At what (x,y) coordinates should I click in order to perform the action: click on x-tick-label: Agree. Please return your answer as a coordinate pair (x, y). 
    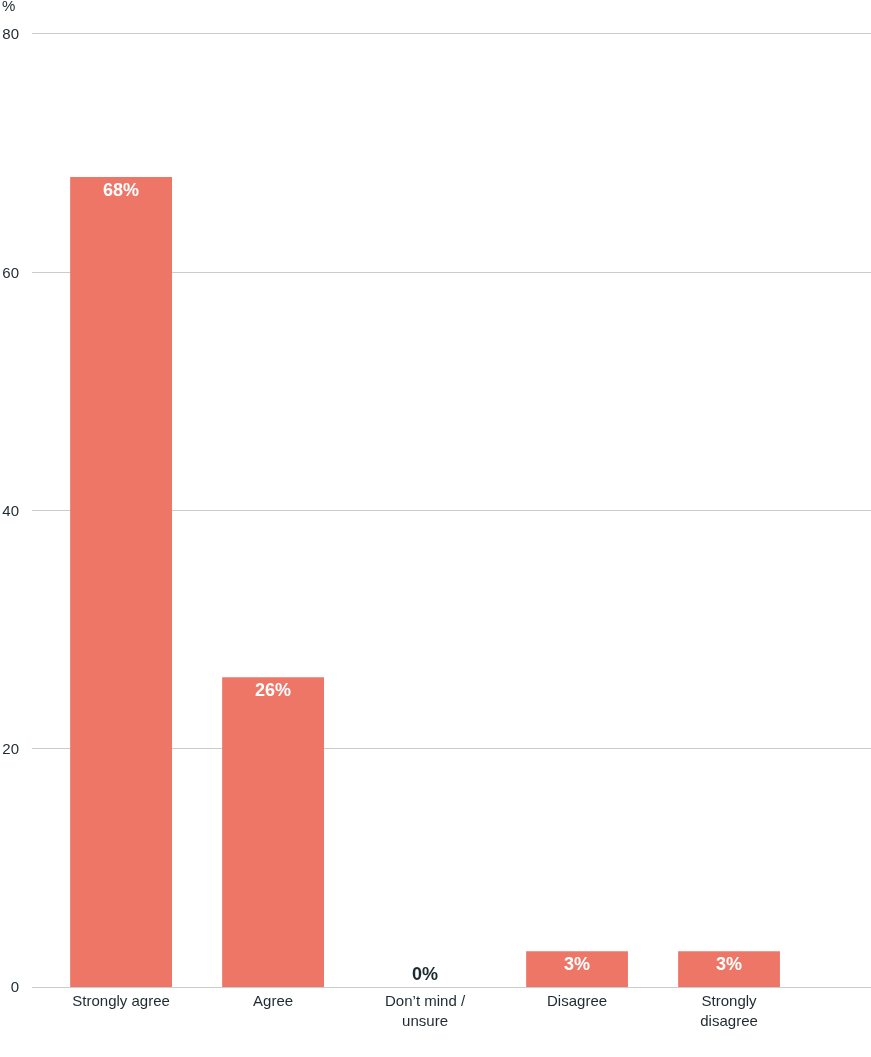
    Looking at the image, I should click on (273, 1000).